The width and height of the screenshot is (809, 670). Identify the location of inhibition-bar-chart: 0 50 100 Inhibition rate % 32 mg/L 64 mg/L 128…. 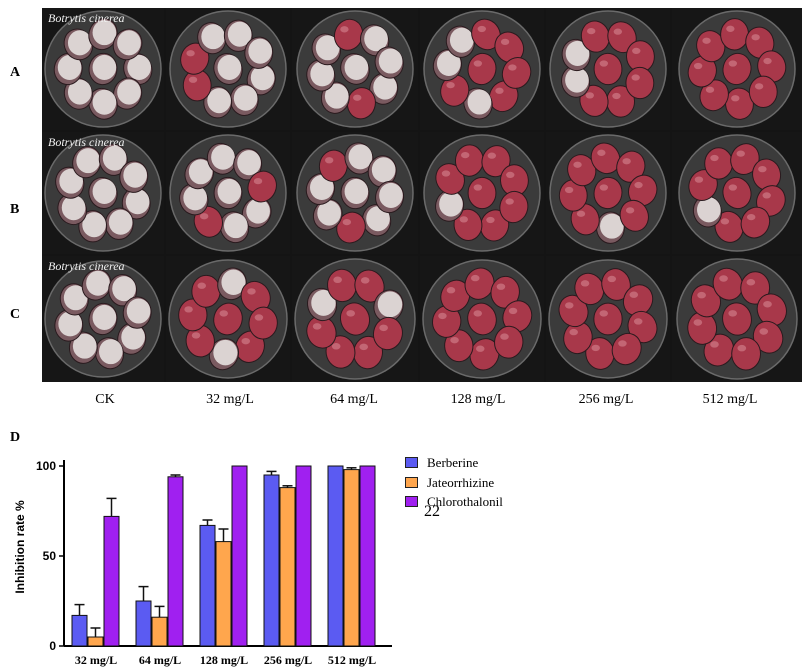
(202, 563).